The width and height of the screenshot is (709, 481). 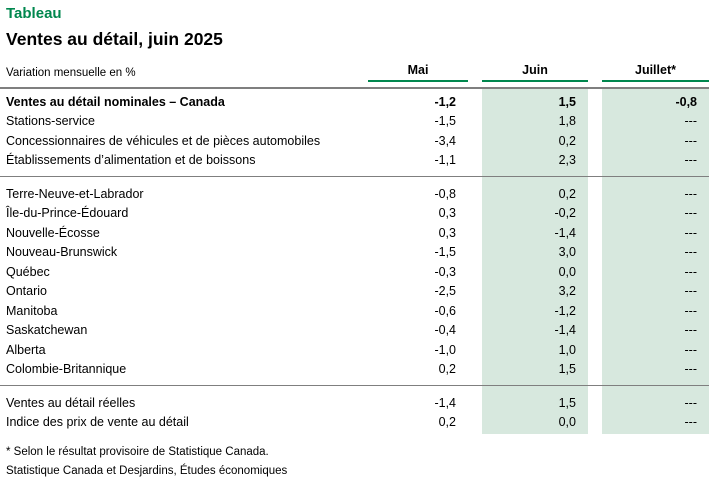 I want to click on column-header-juin: Juin, so click(x=535, y=72).